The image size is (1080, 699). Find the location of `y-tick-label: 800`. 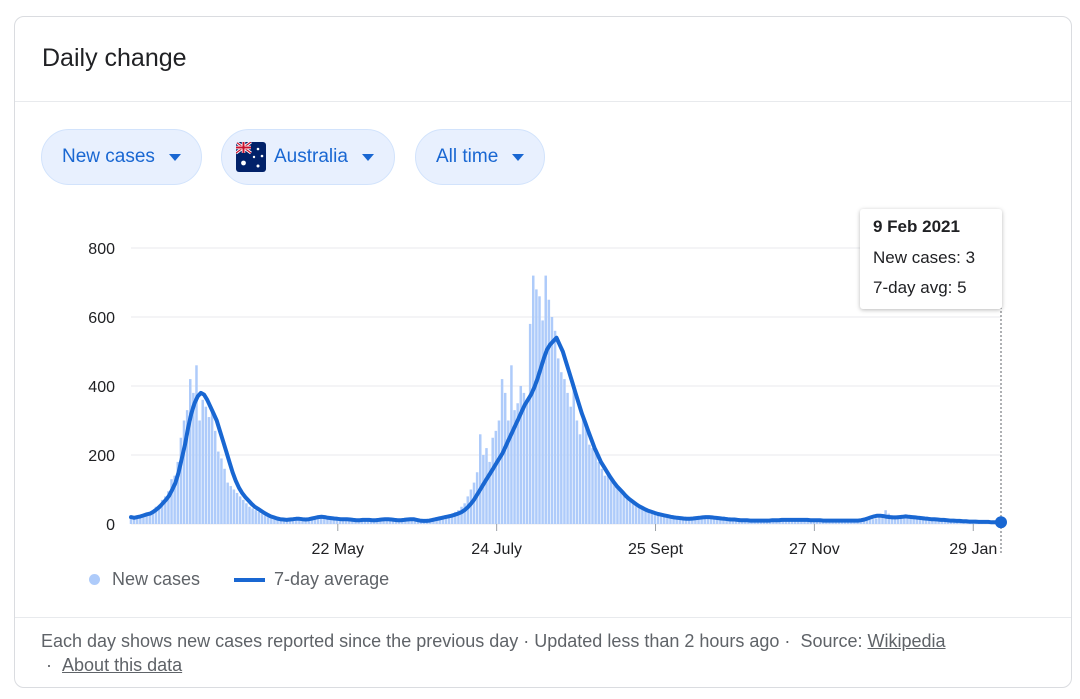

y-tick-label: 800 is located at coordinates (101, 249).